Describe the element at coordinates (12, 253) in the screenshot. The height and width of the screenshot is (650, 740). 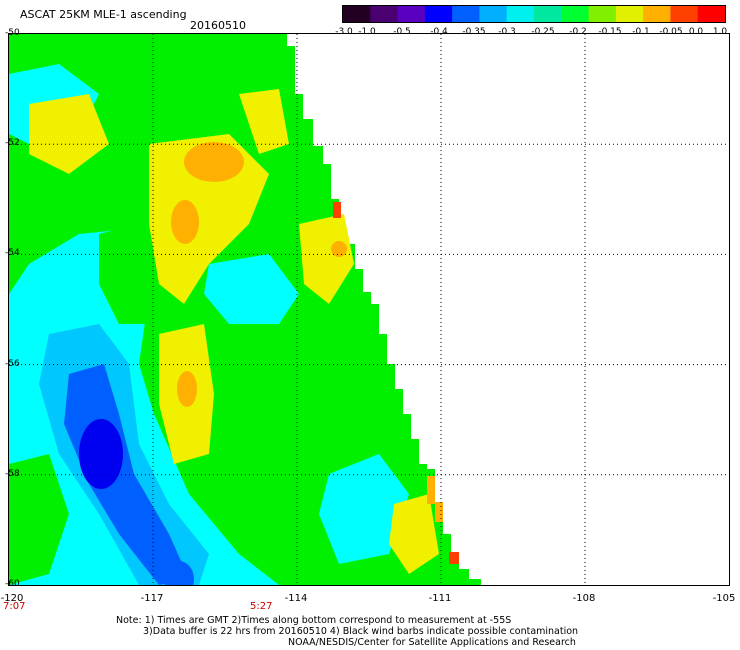
I see `latitude-tick-label: -54` at that location.